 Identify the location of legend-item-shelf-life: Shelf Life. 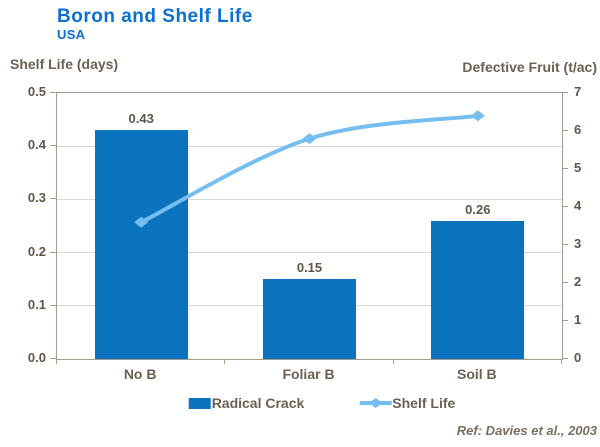
(406, 403).